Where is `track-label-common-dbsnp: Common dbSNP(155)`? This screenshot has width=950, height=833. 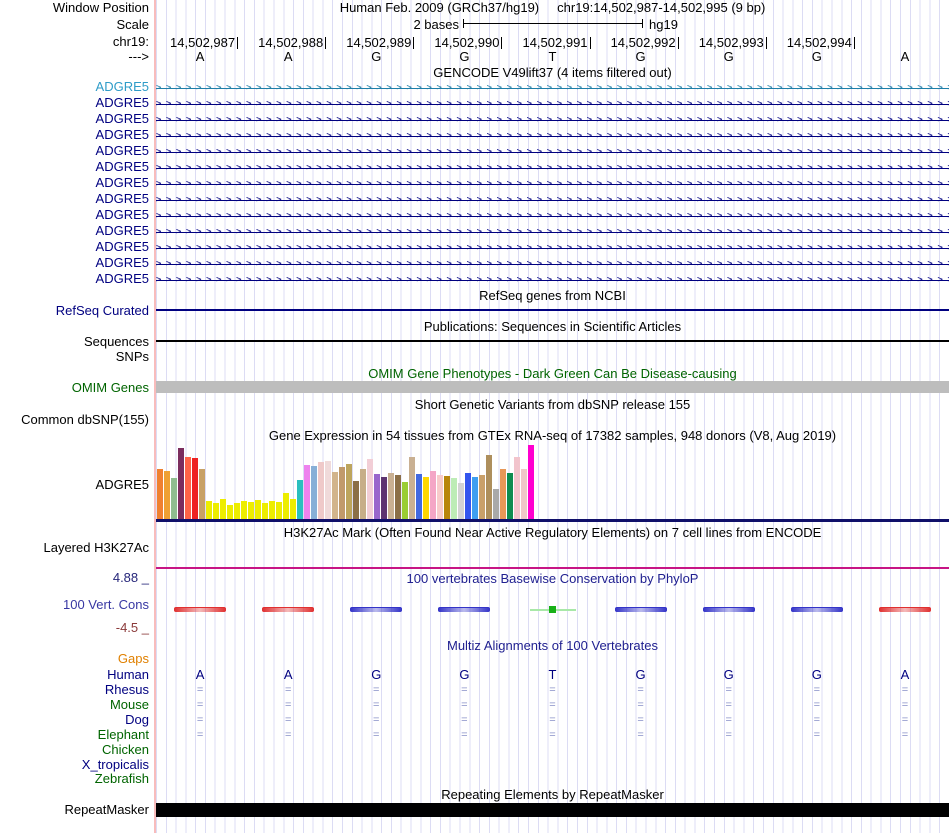
track-label-common-dbsnp: Common dbSNP(155) is located at coordinates (85, 419).